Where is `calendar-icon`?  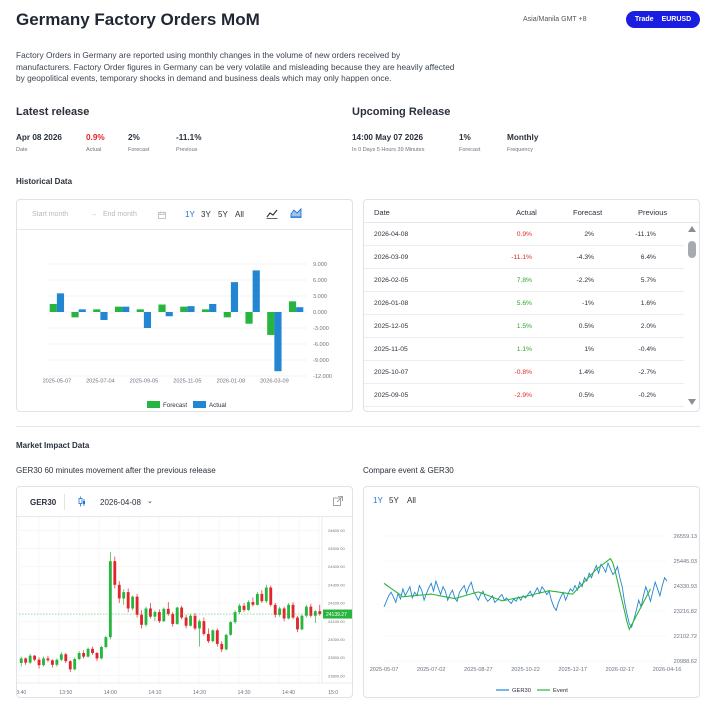 calendar-icon is located at coordinates (162, 215).